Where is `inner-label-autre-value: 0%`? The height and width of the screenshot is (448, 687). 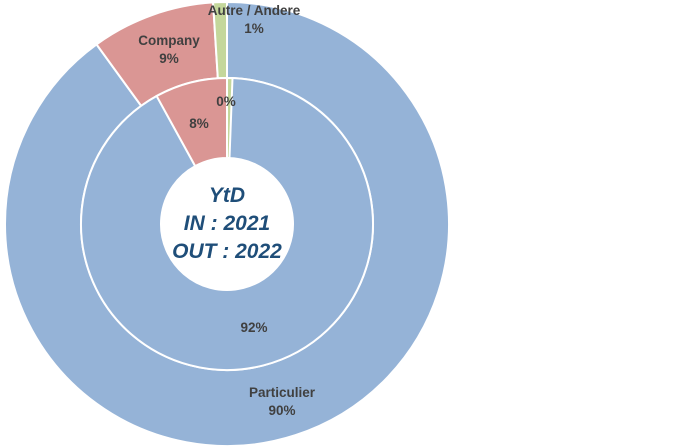 inner-label-autre-value: 0% is located at coordinates (226, 101).